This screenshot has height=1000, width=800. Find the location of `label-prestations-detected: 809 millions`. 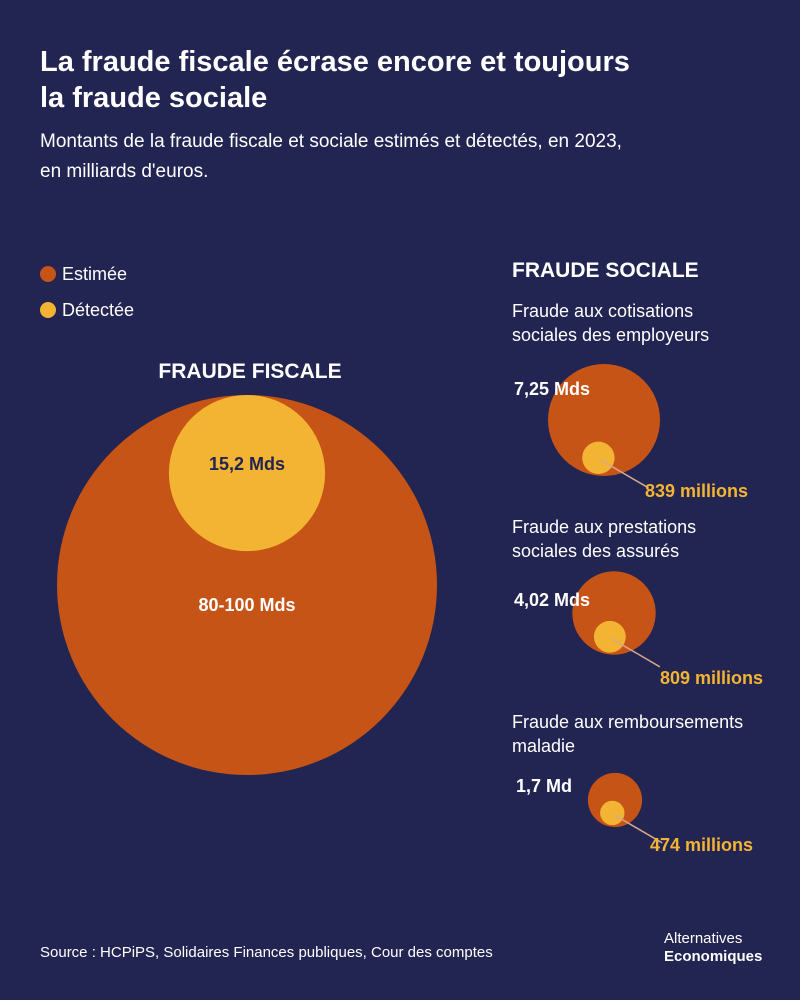

label-prestations-detected: 809 millions is located at coordinates (711, 678).